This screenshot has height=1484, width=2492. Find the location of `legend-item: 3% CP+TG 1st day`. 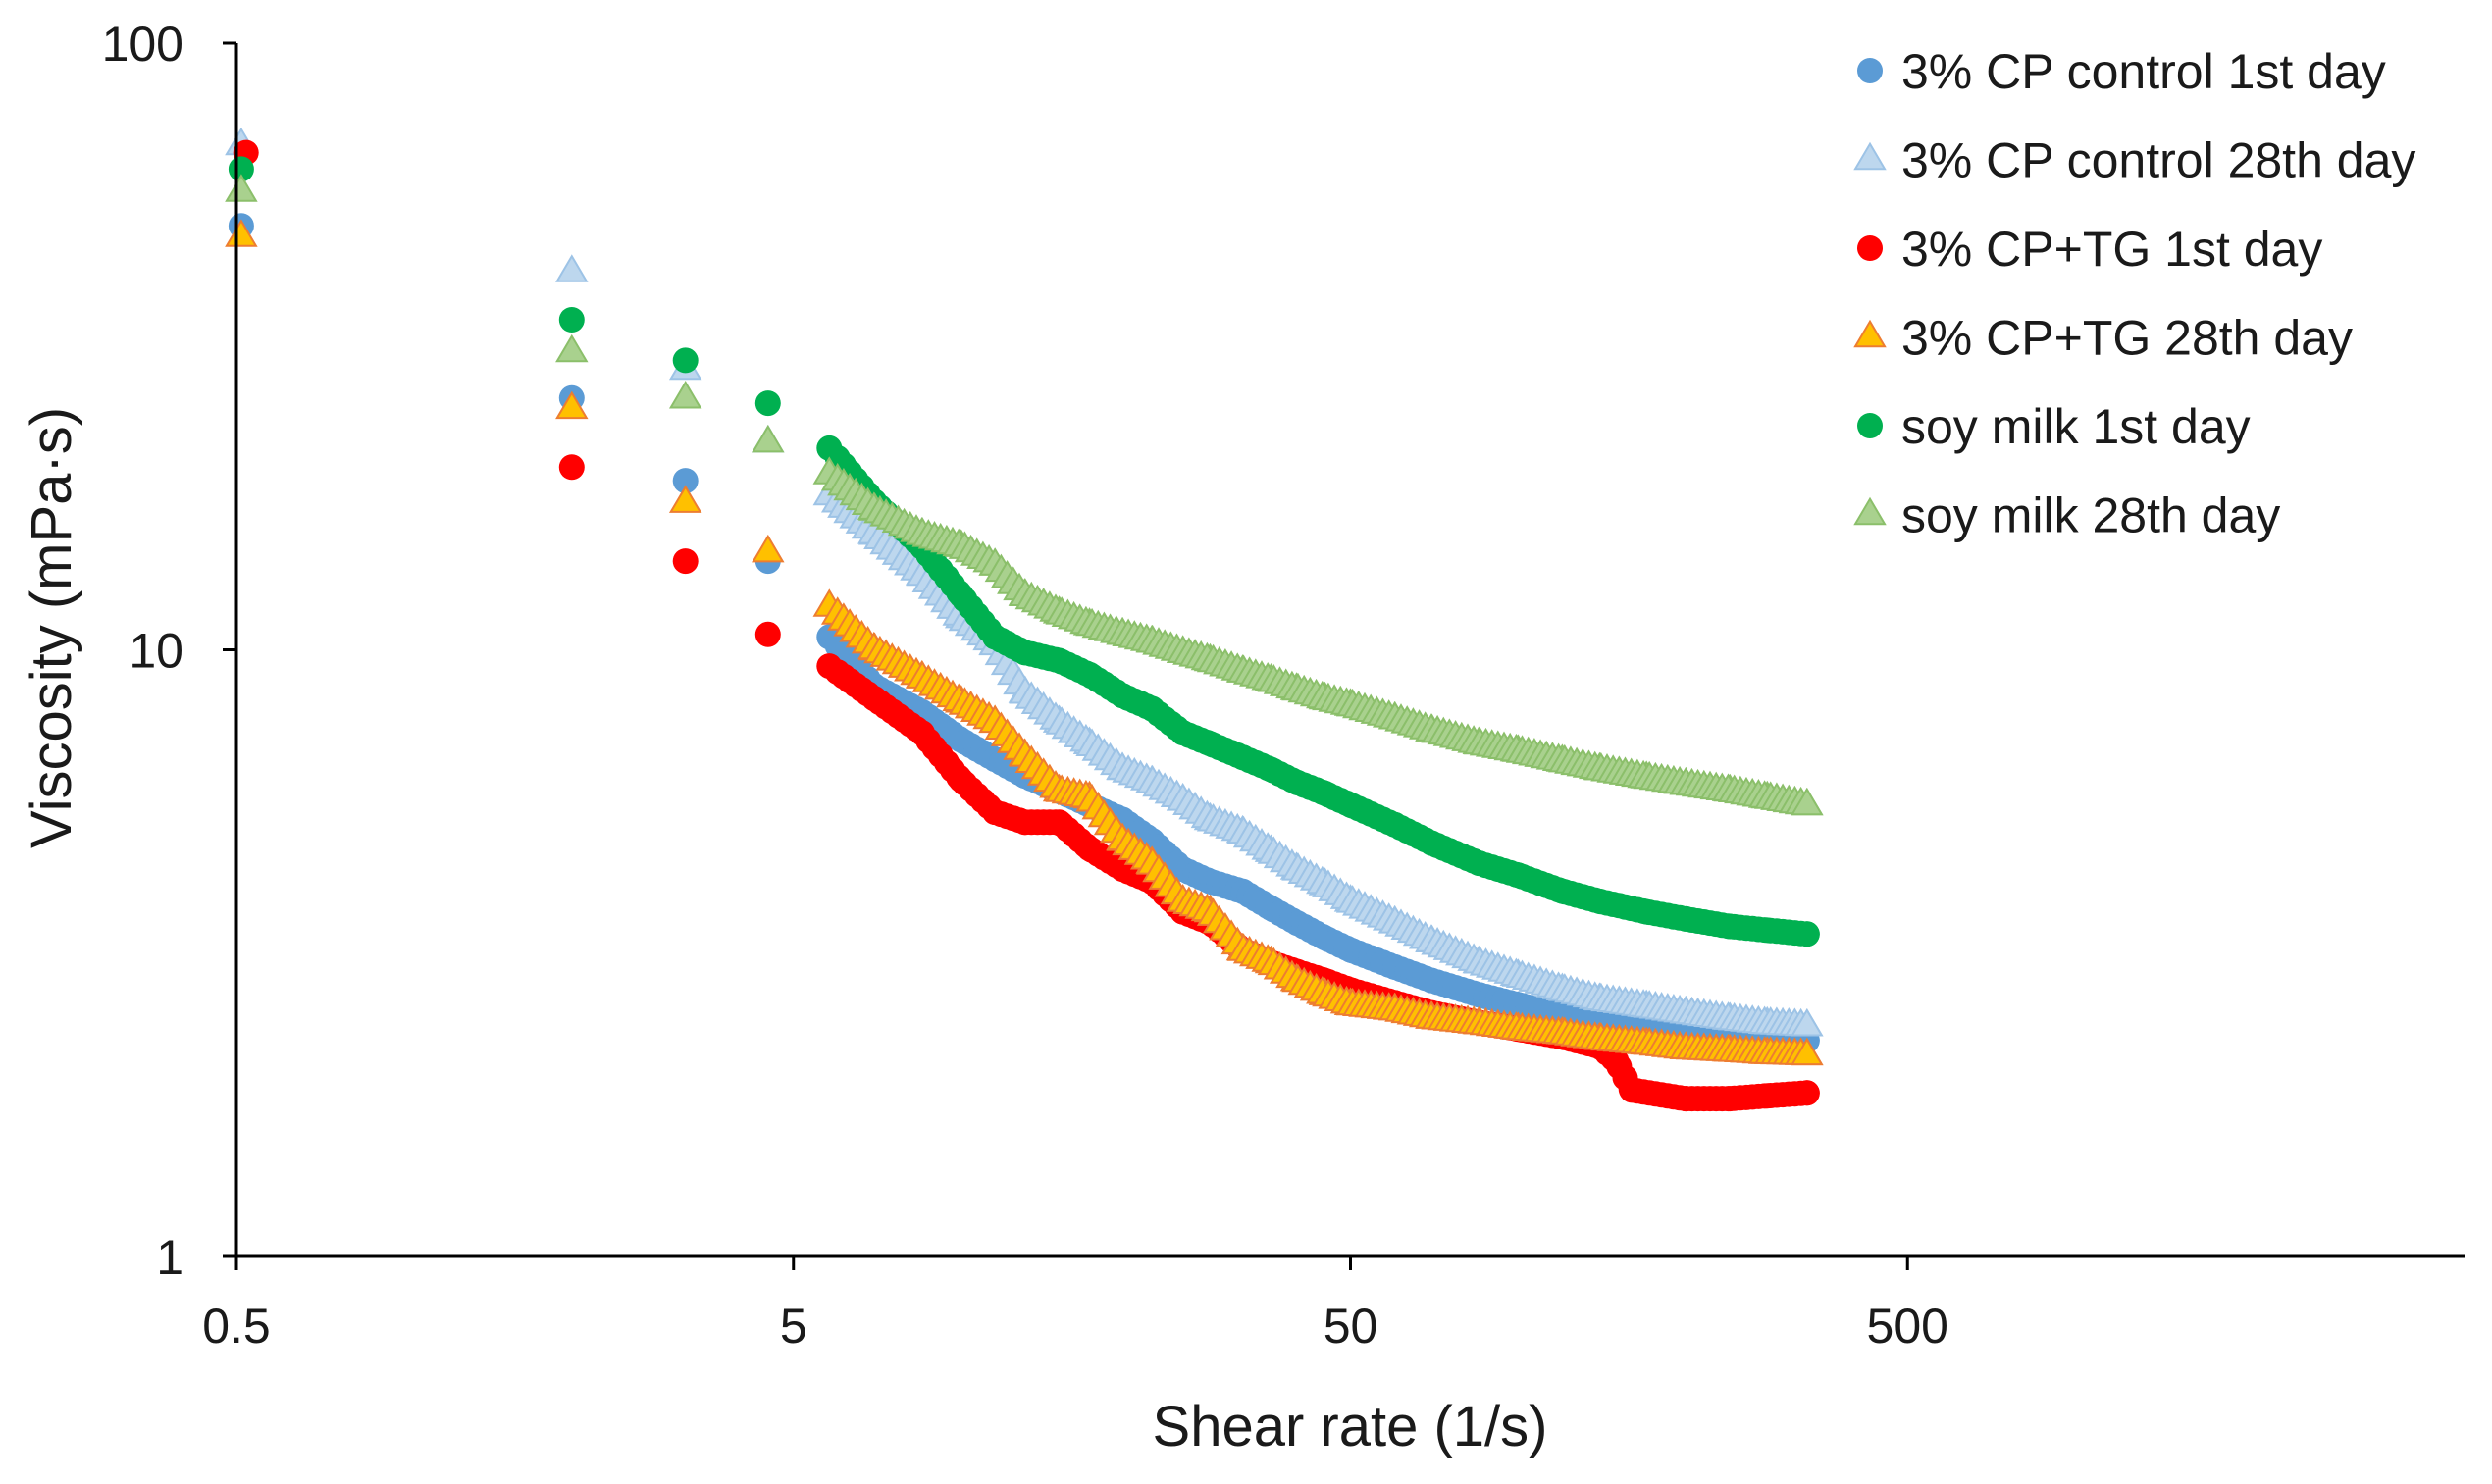

legend-item: 3% CP+TG 1st day is located at coordinates (2089, 250).